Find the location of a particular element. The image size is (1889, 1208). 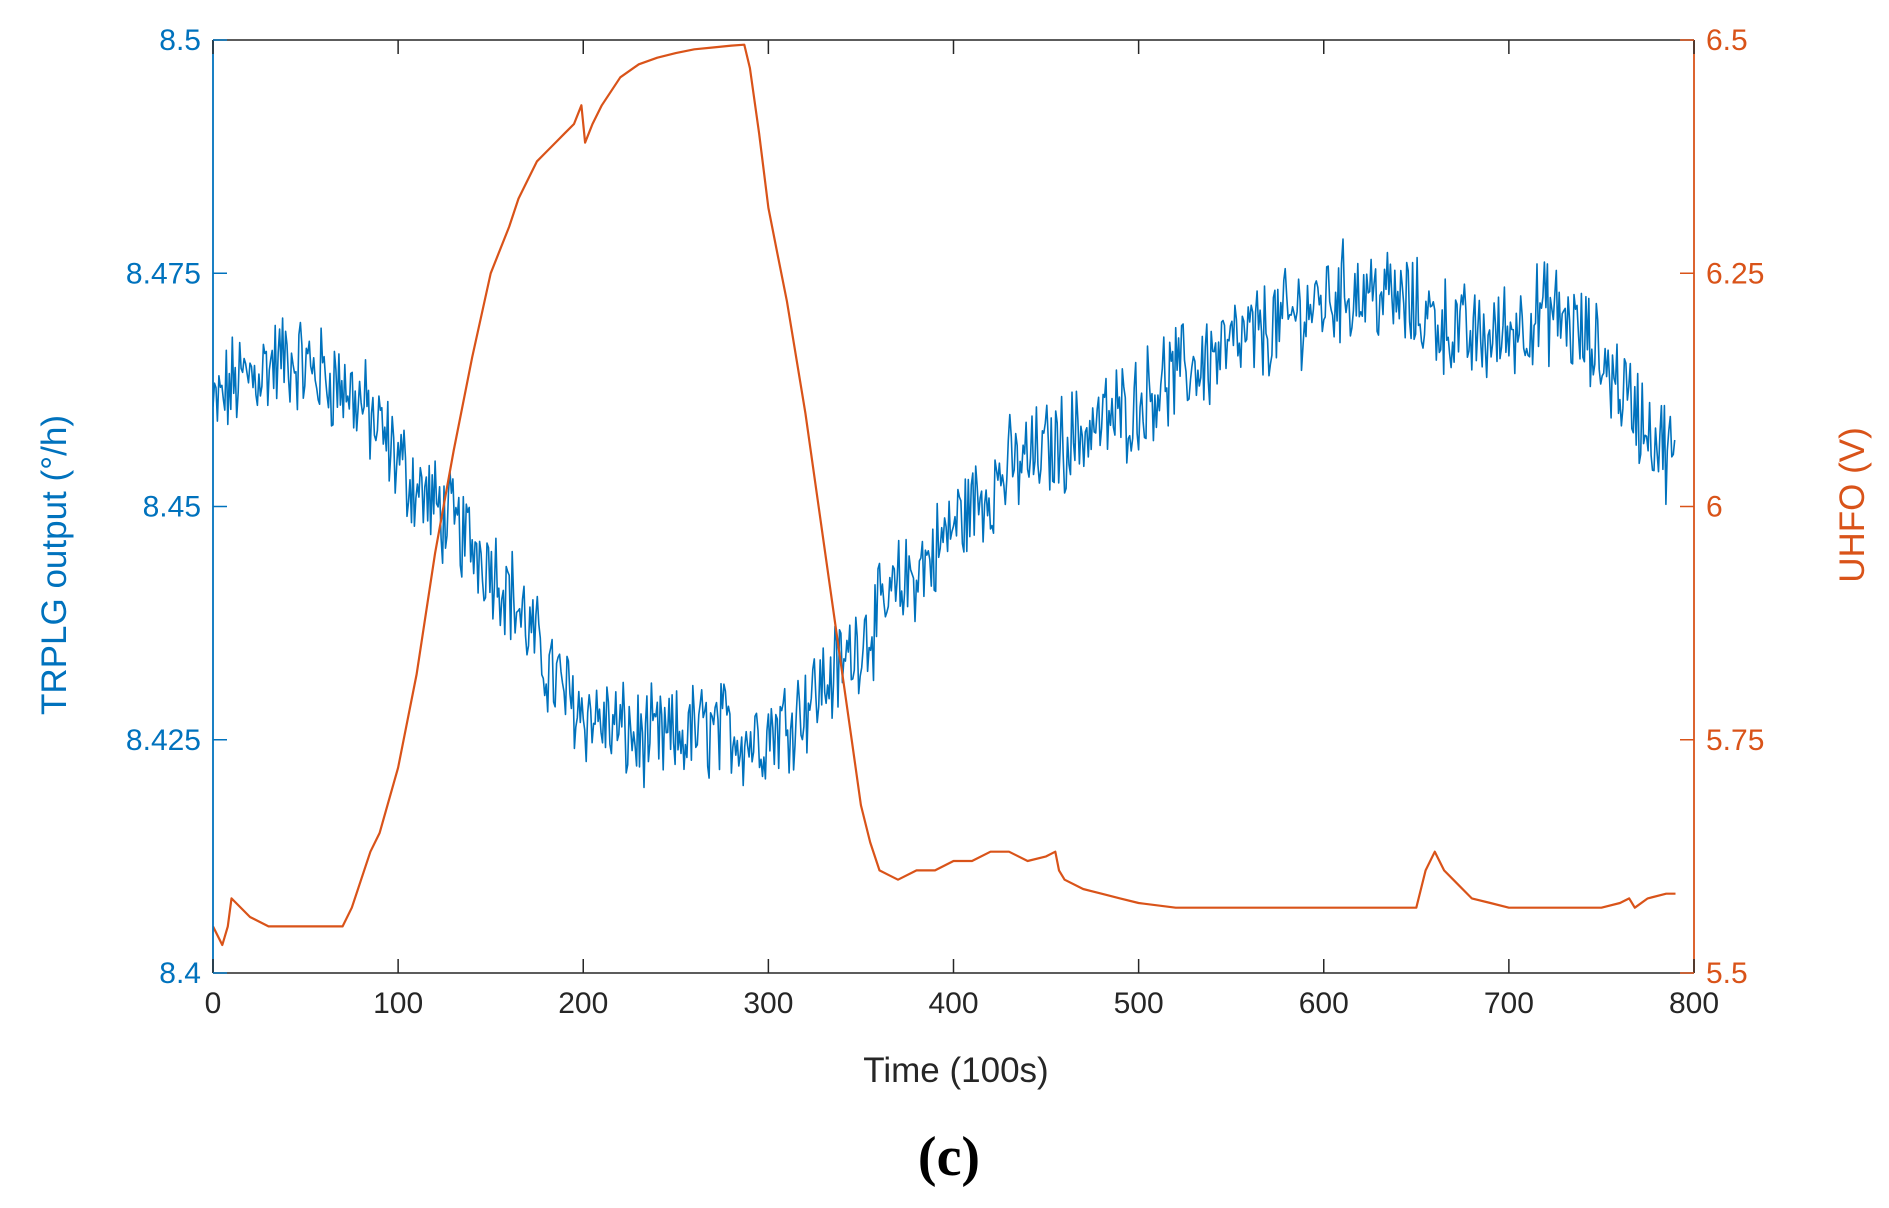

x-tick-label: 500 is located at coordinates (1139, 1003).